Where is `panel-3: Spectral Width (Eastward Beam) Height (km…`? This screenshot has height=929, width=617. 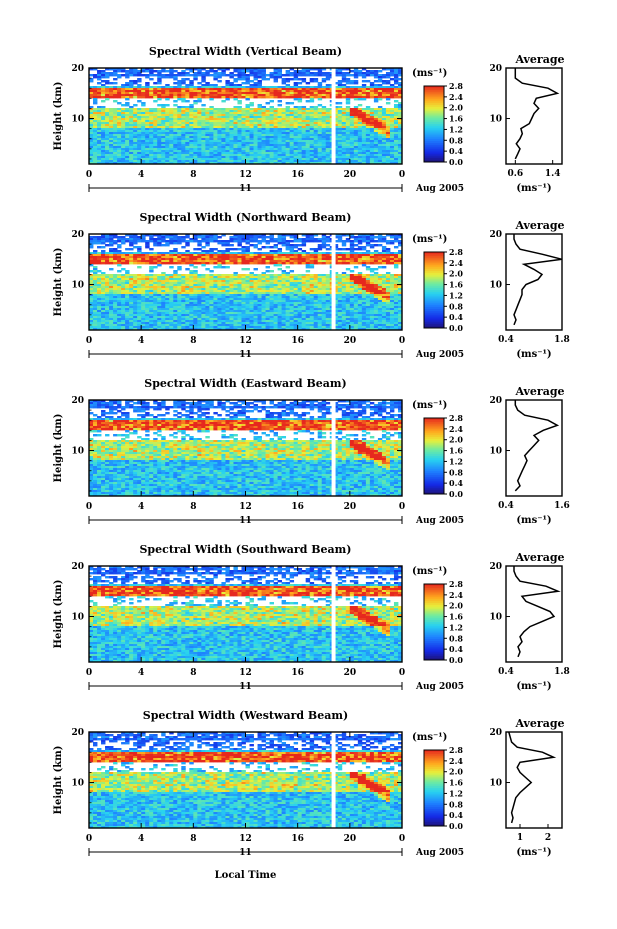
panel-3: Spectral Width (Eastward Beam) Height (km… is located at coordinates (311, 451).